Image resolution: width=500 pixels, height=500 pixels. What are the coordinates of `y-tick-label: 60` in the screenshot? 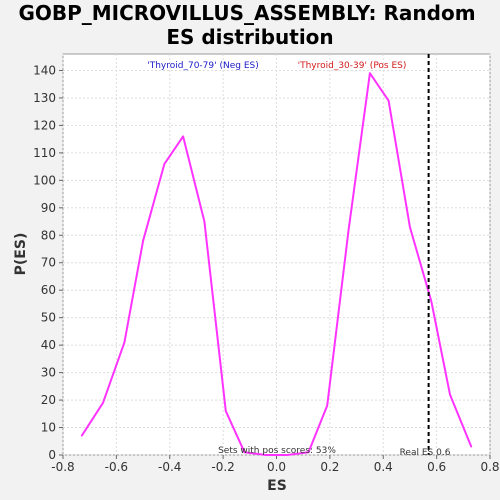 It's located at (48, 290).